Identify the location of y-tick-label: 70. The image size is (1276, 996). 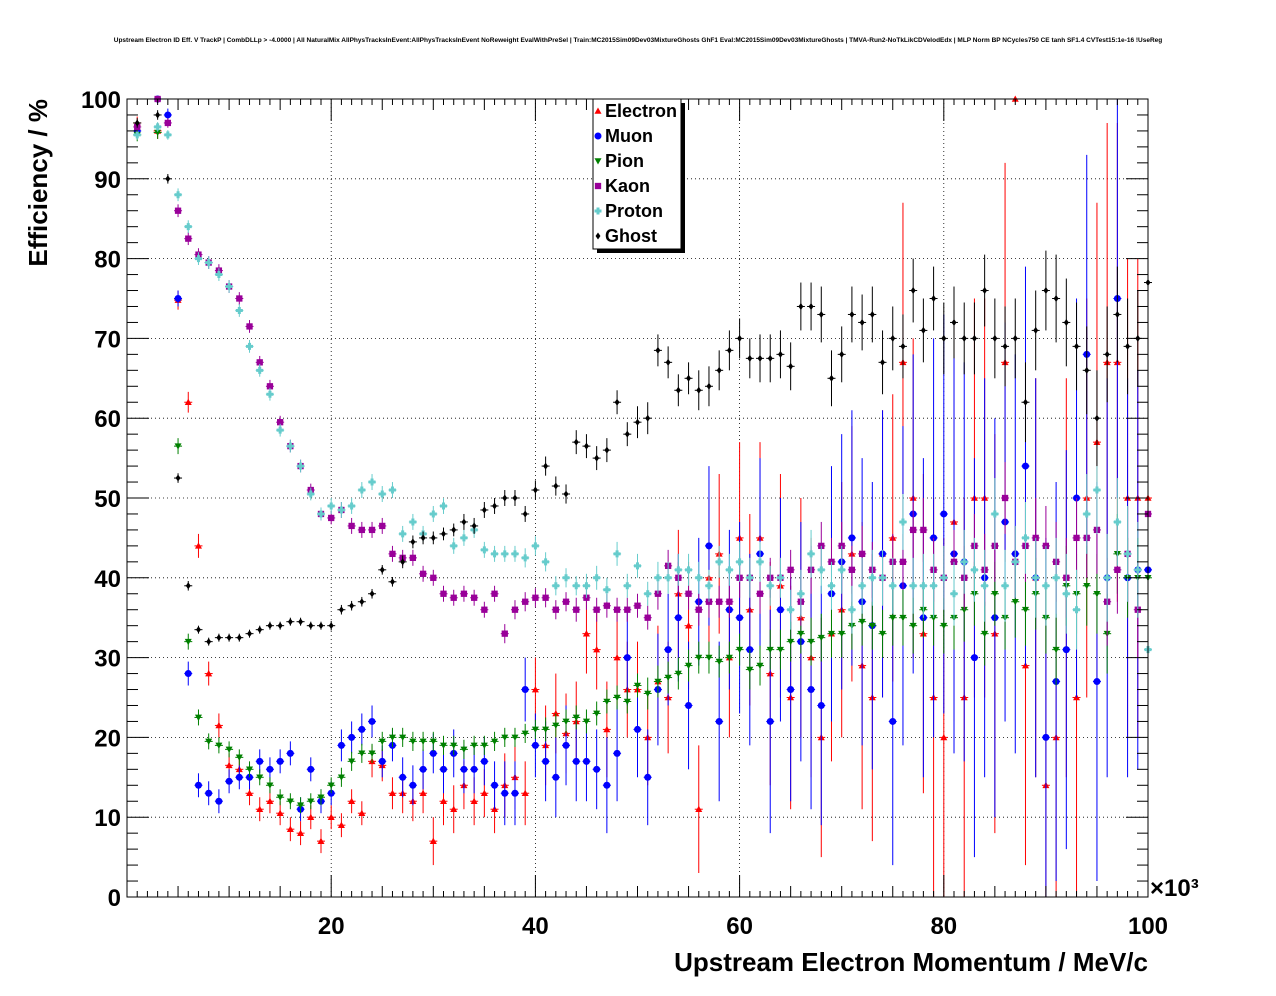
(107, 339).